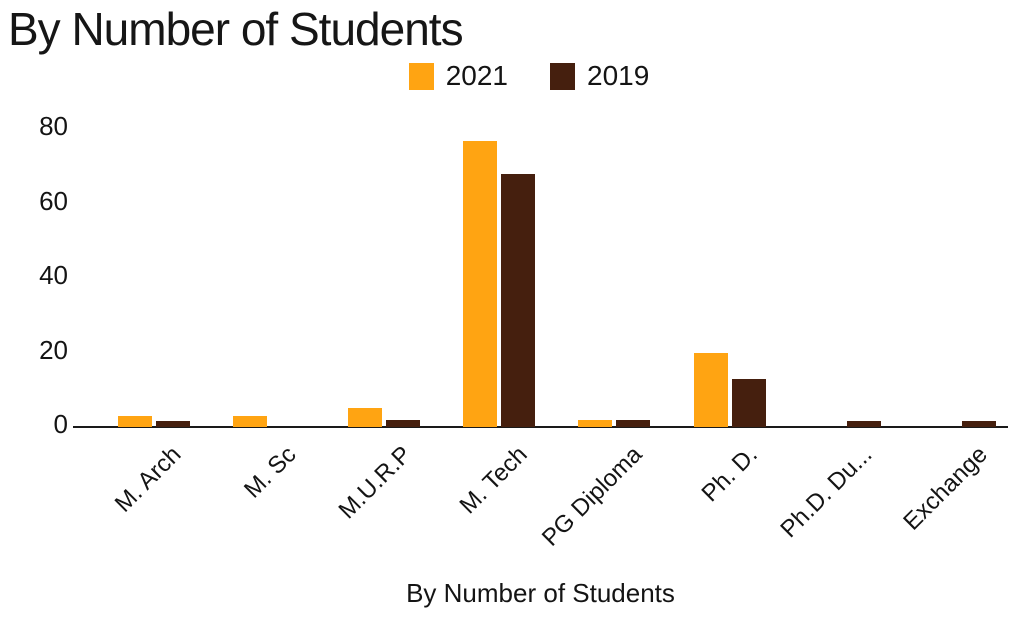 Image resolution: width=1010 pixels, height=622 pixels. I want to click on bar-2021-m-arch, so click(134, 421).